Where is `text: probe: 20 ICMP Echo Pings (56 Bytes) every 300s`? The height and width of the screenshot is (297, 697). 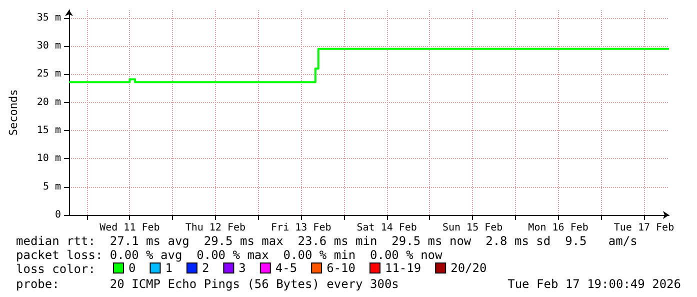
text: probe: 20 ICMP Echo Pings (56 Bytes) every 300s is located at coordinates (207, 284).